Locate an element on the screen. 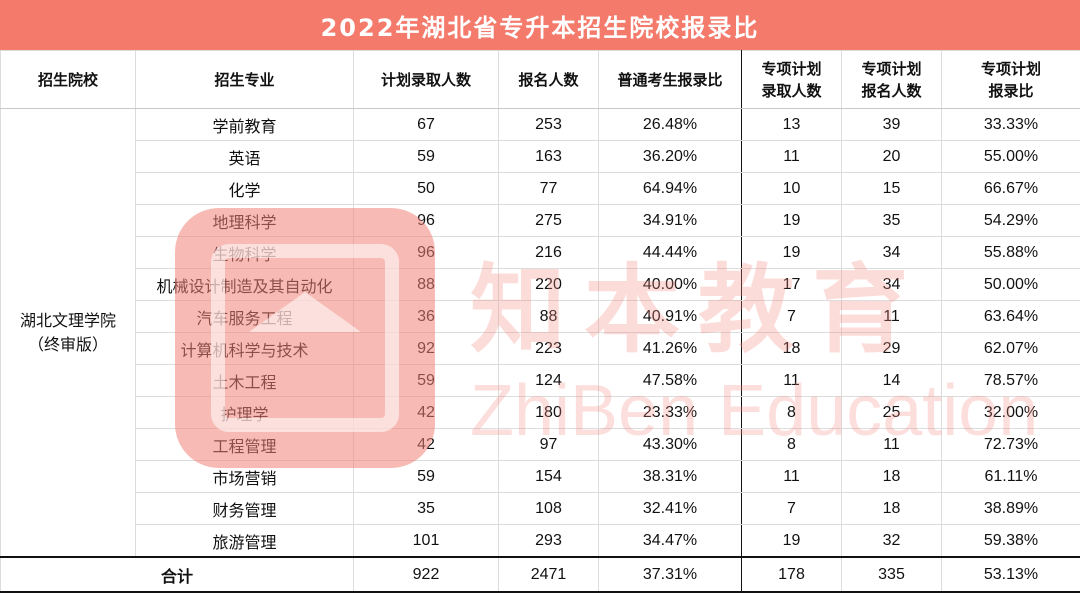 Image resolution: width=1080 pixels, height=593 pixels. cell-ratio: 36.20% is located at coordinates (670, 157).